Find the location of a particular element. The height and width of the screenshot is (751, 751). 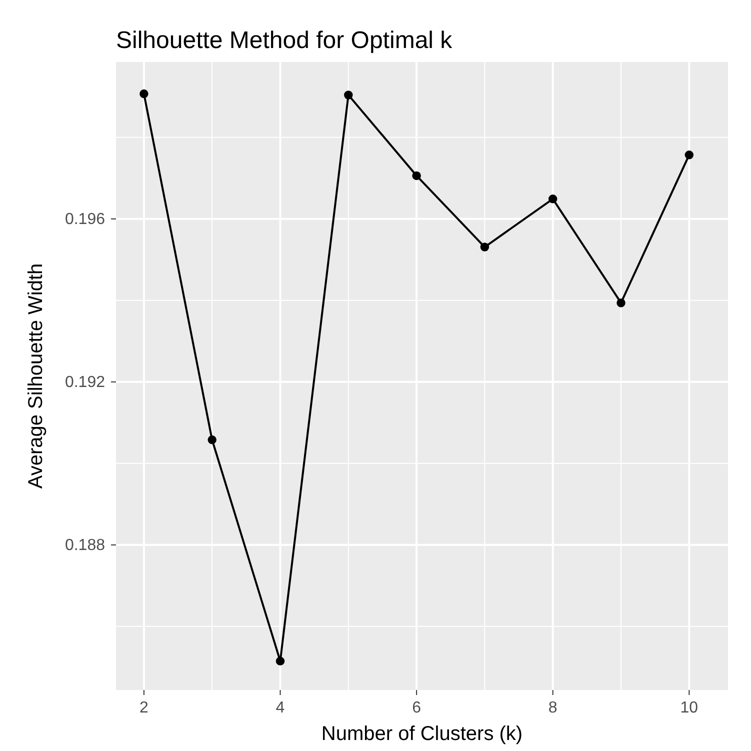

x-tick-label: 8 is located at coordinates (553, 707).